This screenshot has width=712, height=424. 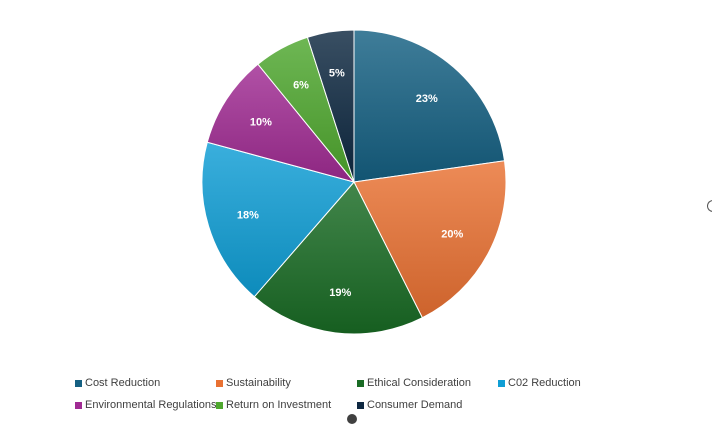 What do you see at coordinates (709, 206) in the screenshot?
I see `chart-resize-handle` at bounding box center [709, 206].